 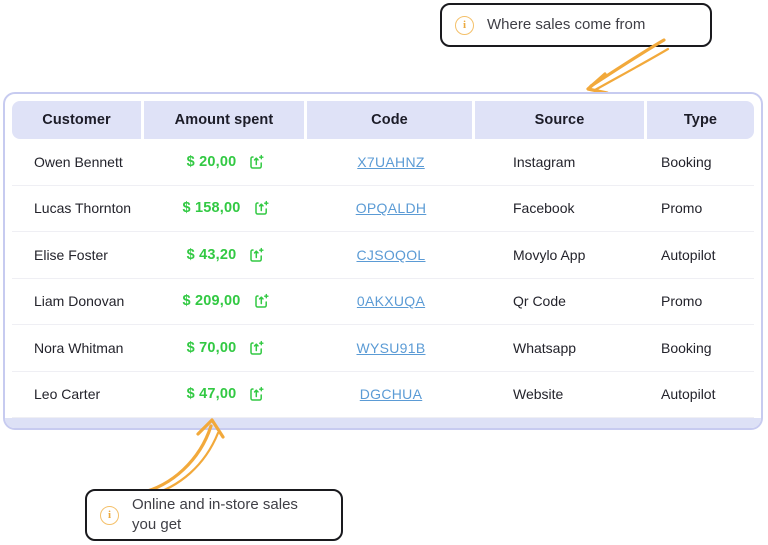 I want to click on table-header-row: Customer Amount spent Code Source Type, so click(x=383, y=120).